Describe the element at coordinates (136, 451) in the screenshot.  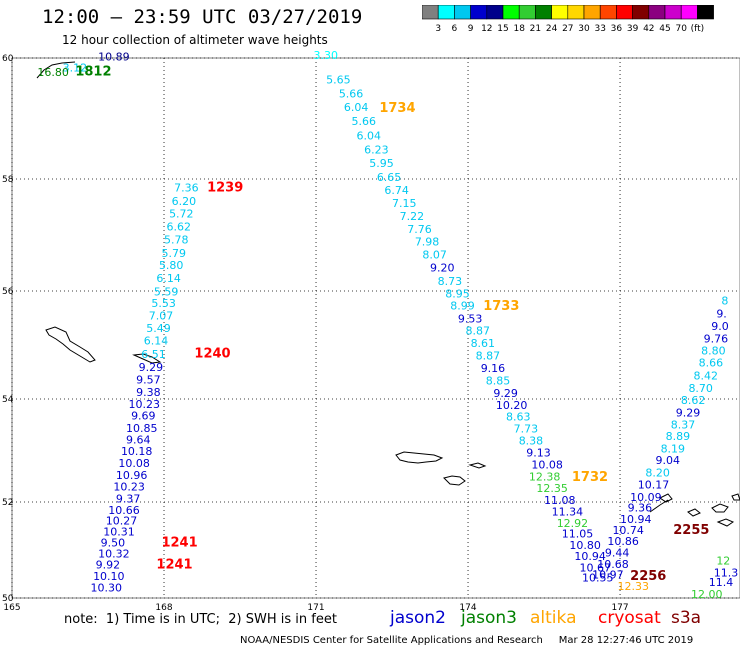
I see `wave-height-label: 10.18` at that location.